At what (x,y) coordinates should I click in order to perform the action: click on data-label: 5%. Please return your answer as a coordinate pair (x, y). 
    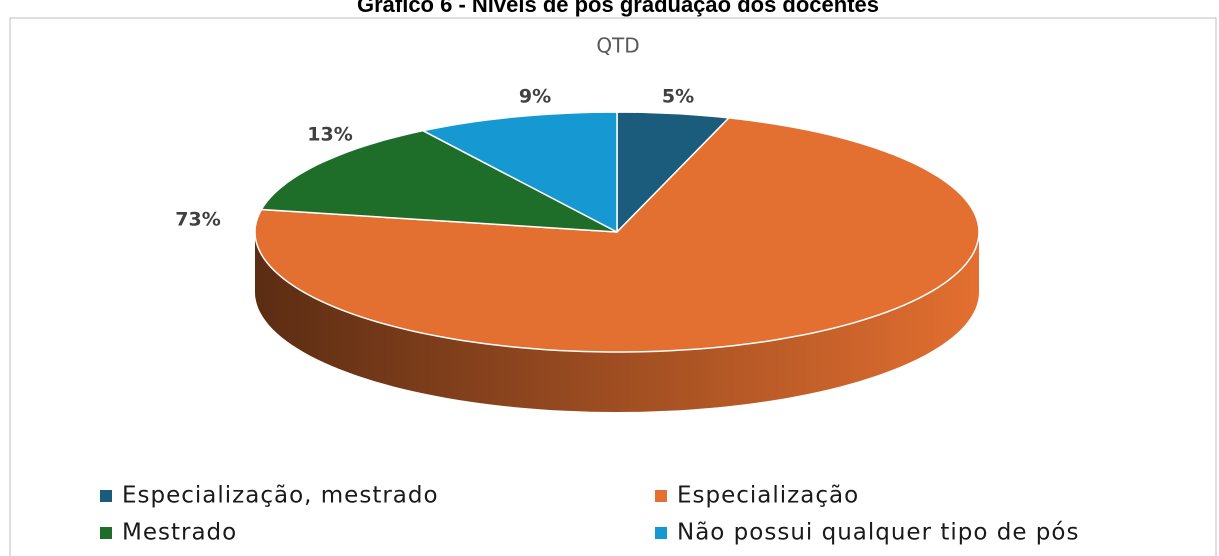
    Looking at the image, I should click on (678, 97).